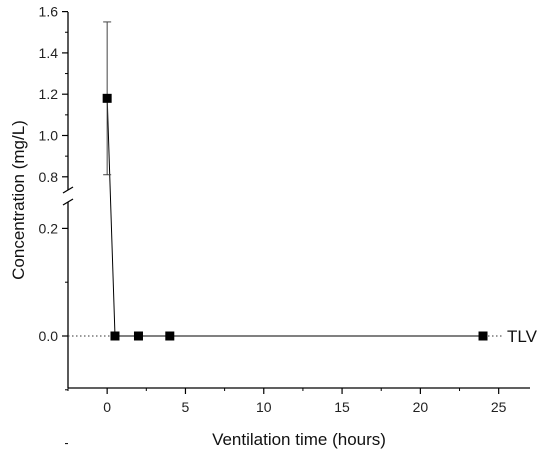 This screenshot has height=458, width=550. Describe the element at coordinates (49, 12) in the screenshot. I see `y-tick-label: 1.6` at that location.